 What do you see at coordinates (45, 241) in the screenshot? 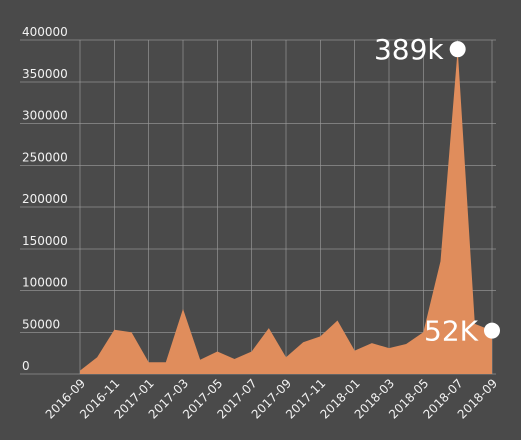
I see `y-tick-label: 150000` at bounding box center [45, 241].